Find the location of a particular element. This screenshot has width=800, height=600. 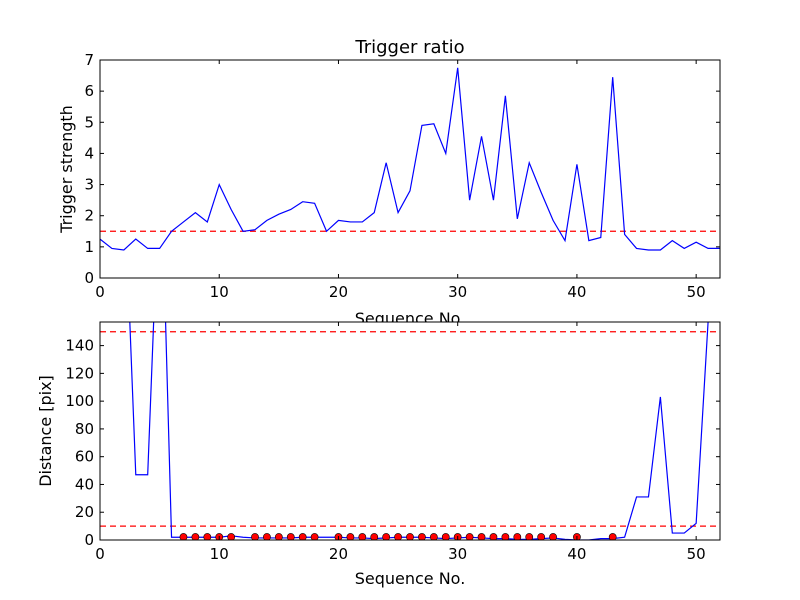

y-tick-label: 2 is located at coordinates (89, 216).